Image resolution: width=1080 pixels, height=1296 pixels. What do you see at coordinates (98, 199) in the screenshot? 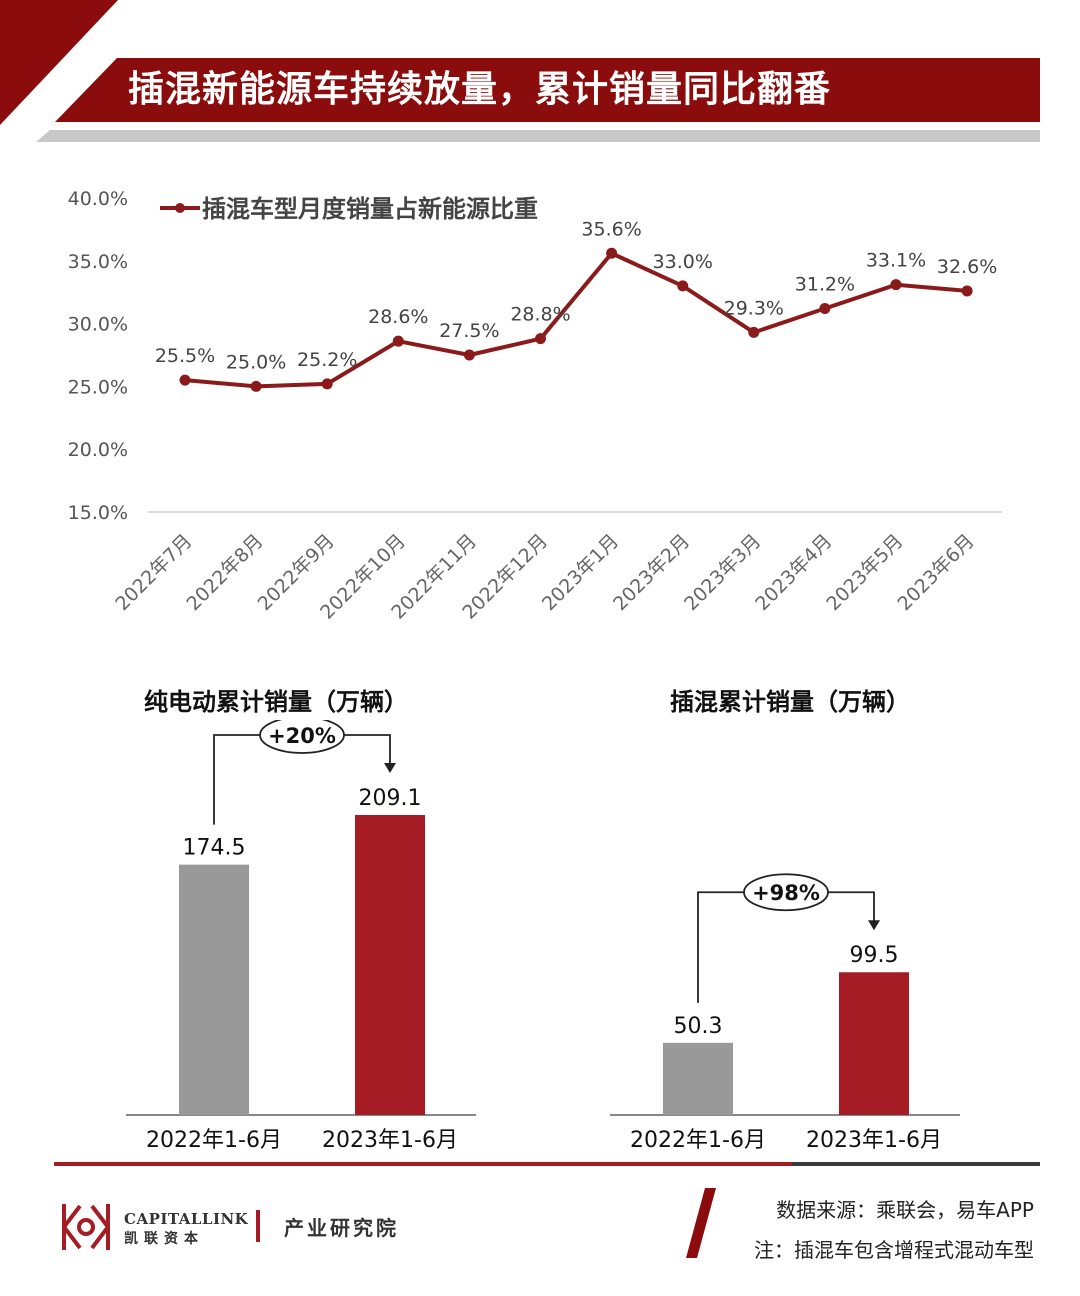
I see `y-tick-label: 40.0%` at bounding box center [98, 199].